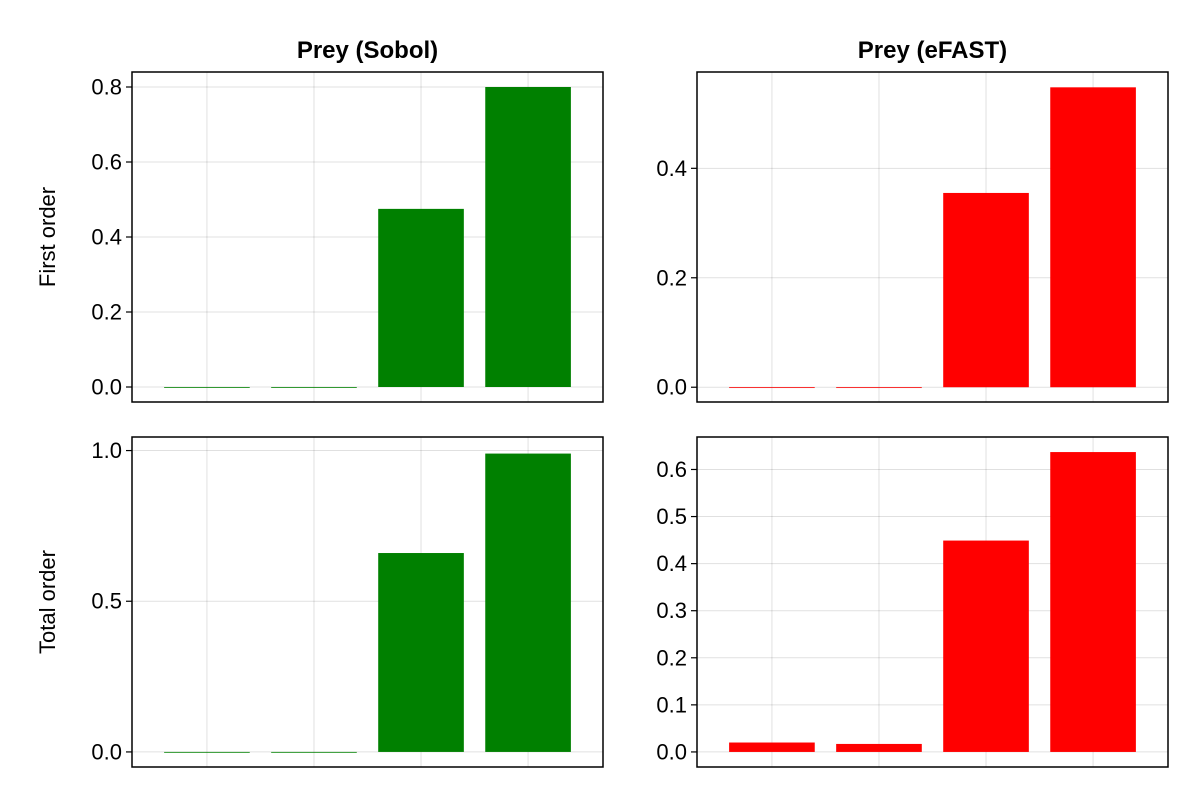 This screenshot has width=1200, height=800. I want to click on y-axis-label: Total order, so click(47, 602).